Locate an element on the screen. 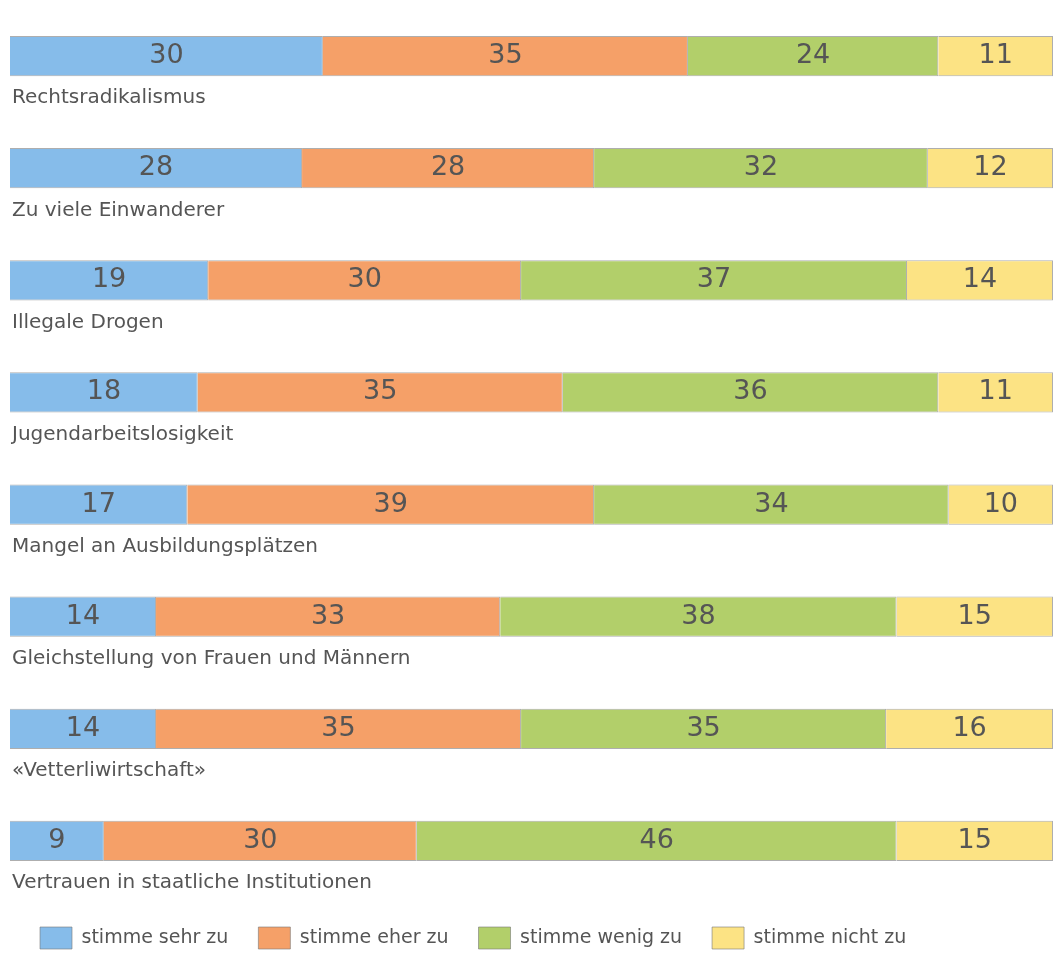  legend-label: stimme sehr zu is located at coordinates (155, 935).